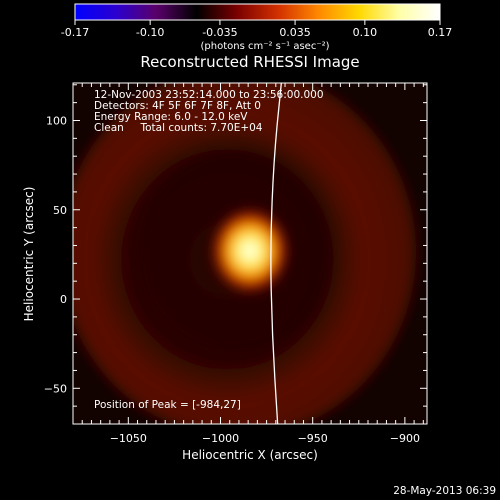  What do you see at coordinates (209, 95) in the screenshot?
I see `info-time-range: 12-Nov-2003 23:52:14.000 to 23:56:00.000` at bounding box center [209, 95].